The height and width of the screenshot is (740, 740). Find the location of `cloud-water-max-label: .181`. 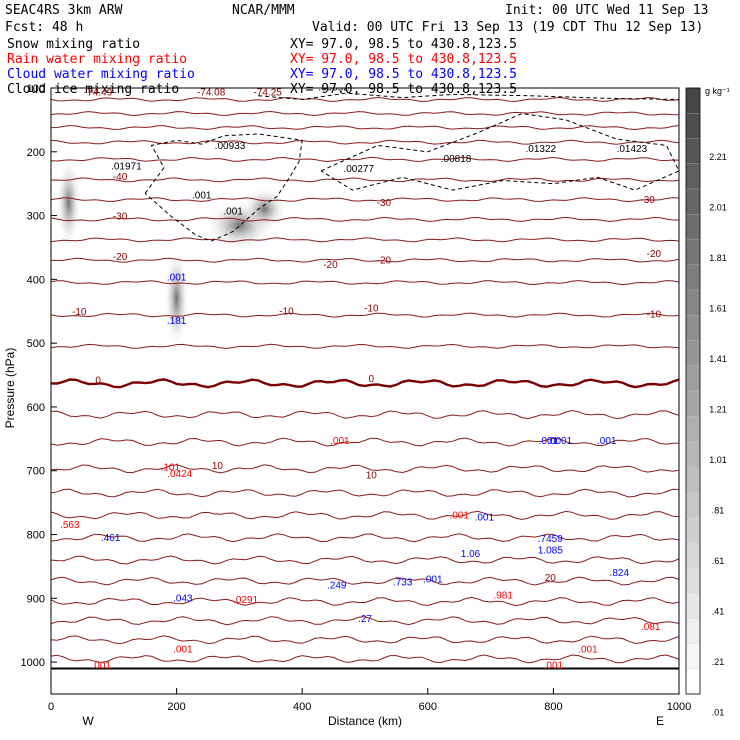

cloud-water-max-label: .181 is located at coordinates (177, 321).